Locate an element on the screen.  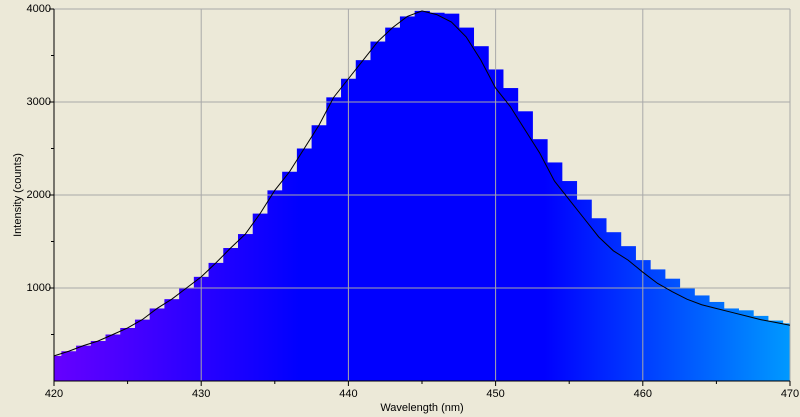
y-tick-label: 4000 is located at coordinates (39, 9).